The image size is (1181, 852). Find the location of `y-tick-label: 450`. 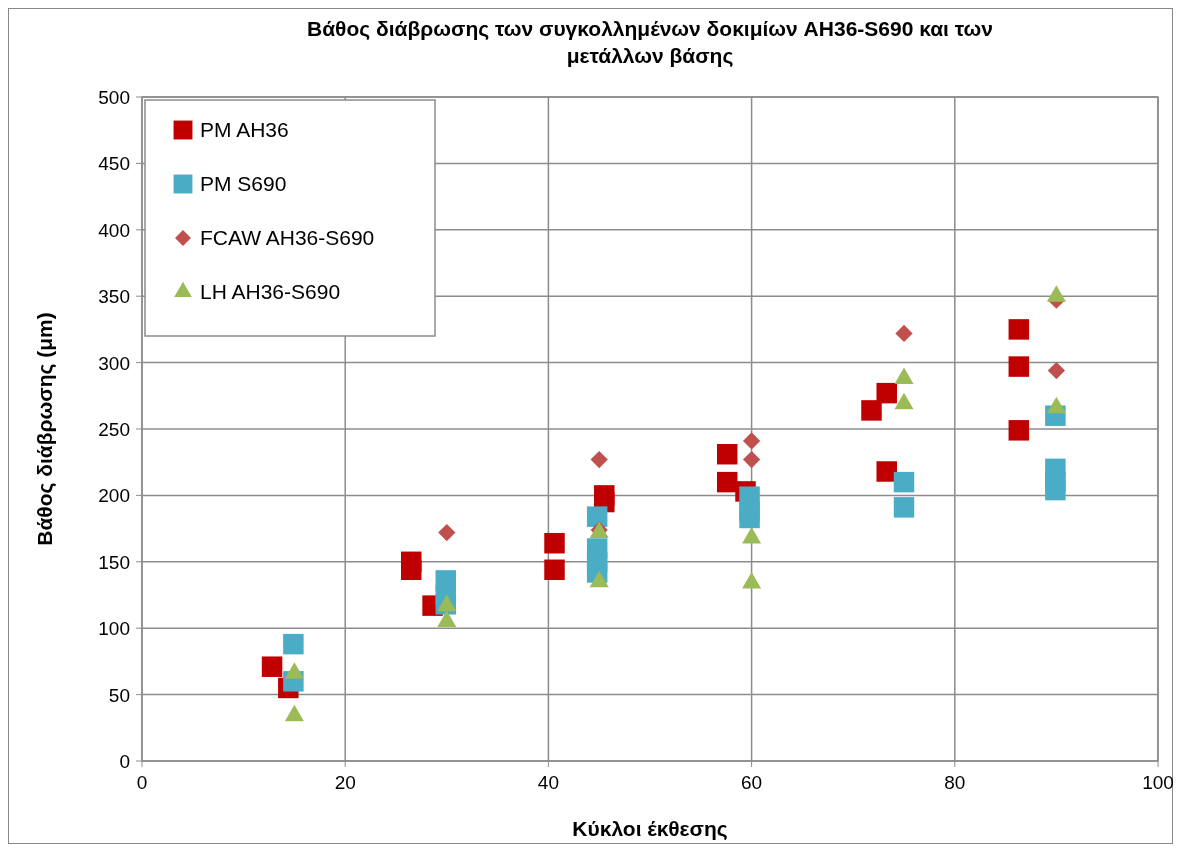

y-tick-label: 450 is located at coordinates (114, 164).